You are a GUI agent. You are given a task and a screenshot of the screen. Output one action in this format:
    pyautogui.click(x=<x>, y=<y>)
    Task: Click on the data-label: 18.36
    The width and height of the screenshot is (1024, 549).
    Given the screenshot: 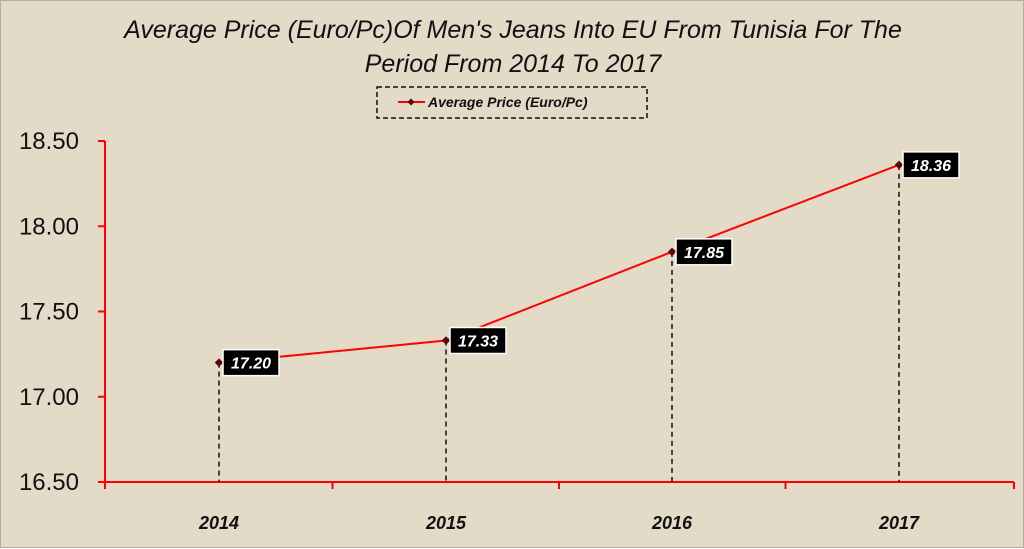 What is the action you would take?
    pyautogui.click(x=931, y=165)
    